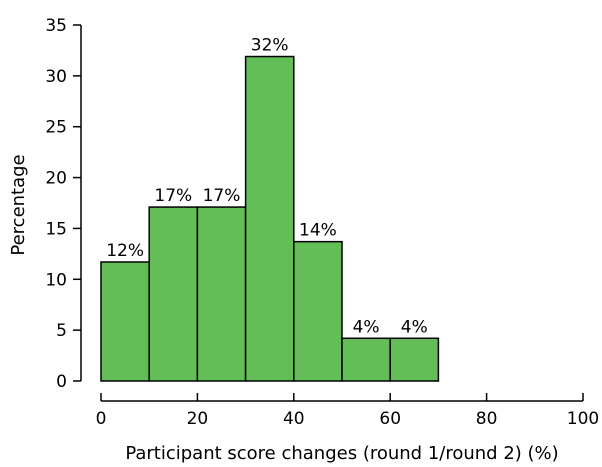  Describe the element at coordinates (390, 419) in the screenshot. I see `x-tick-label-3: 60` at that location.